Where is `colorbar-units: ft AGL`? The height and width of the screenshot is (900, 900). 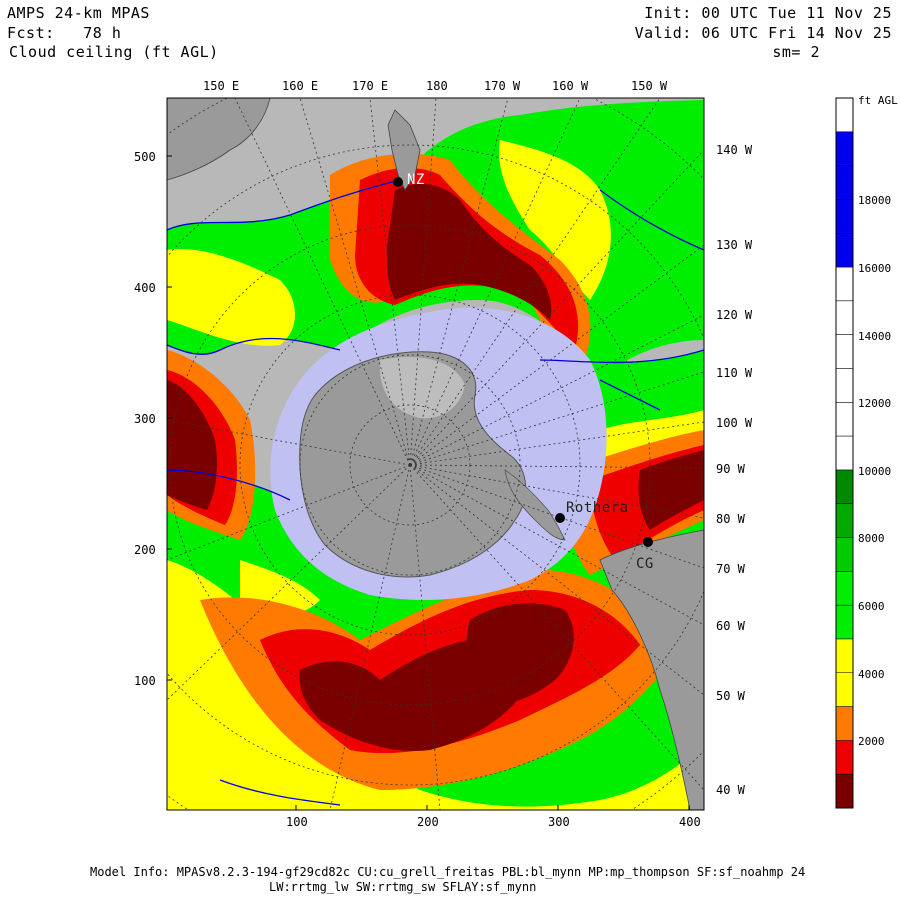
colorbar-units: ft AGL is located at coordinates (878, 100).